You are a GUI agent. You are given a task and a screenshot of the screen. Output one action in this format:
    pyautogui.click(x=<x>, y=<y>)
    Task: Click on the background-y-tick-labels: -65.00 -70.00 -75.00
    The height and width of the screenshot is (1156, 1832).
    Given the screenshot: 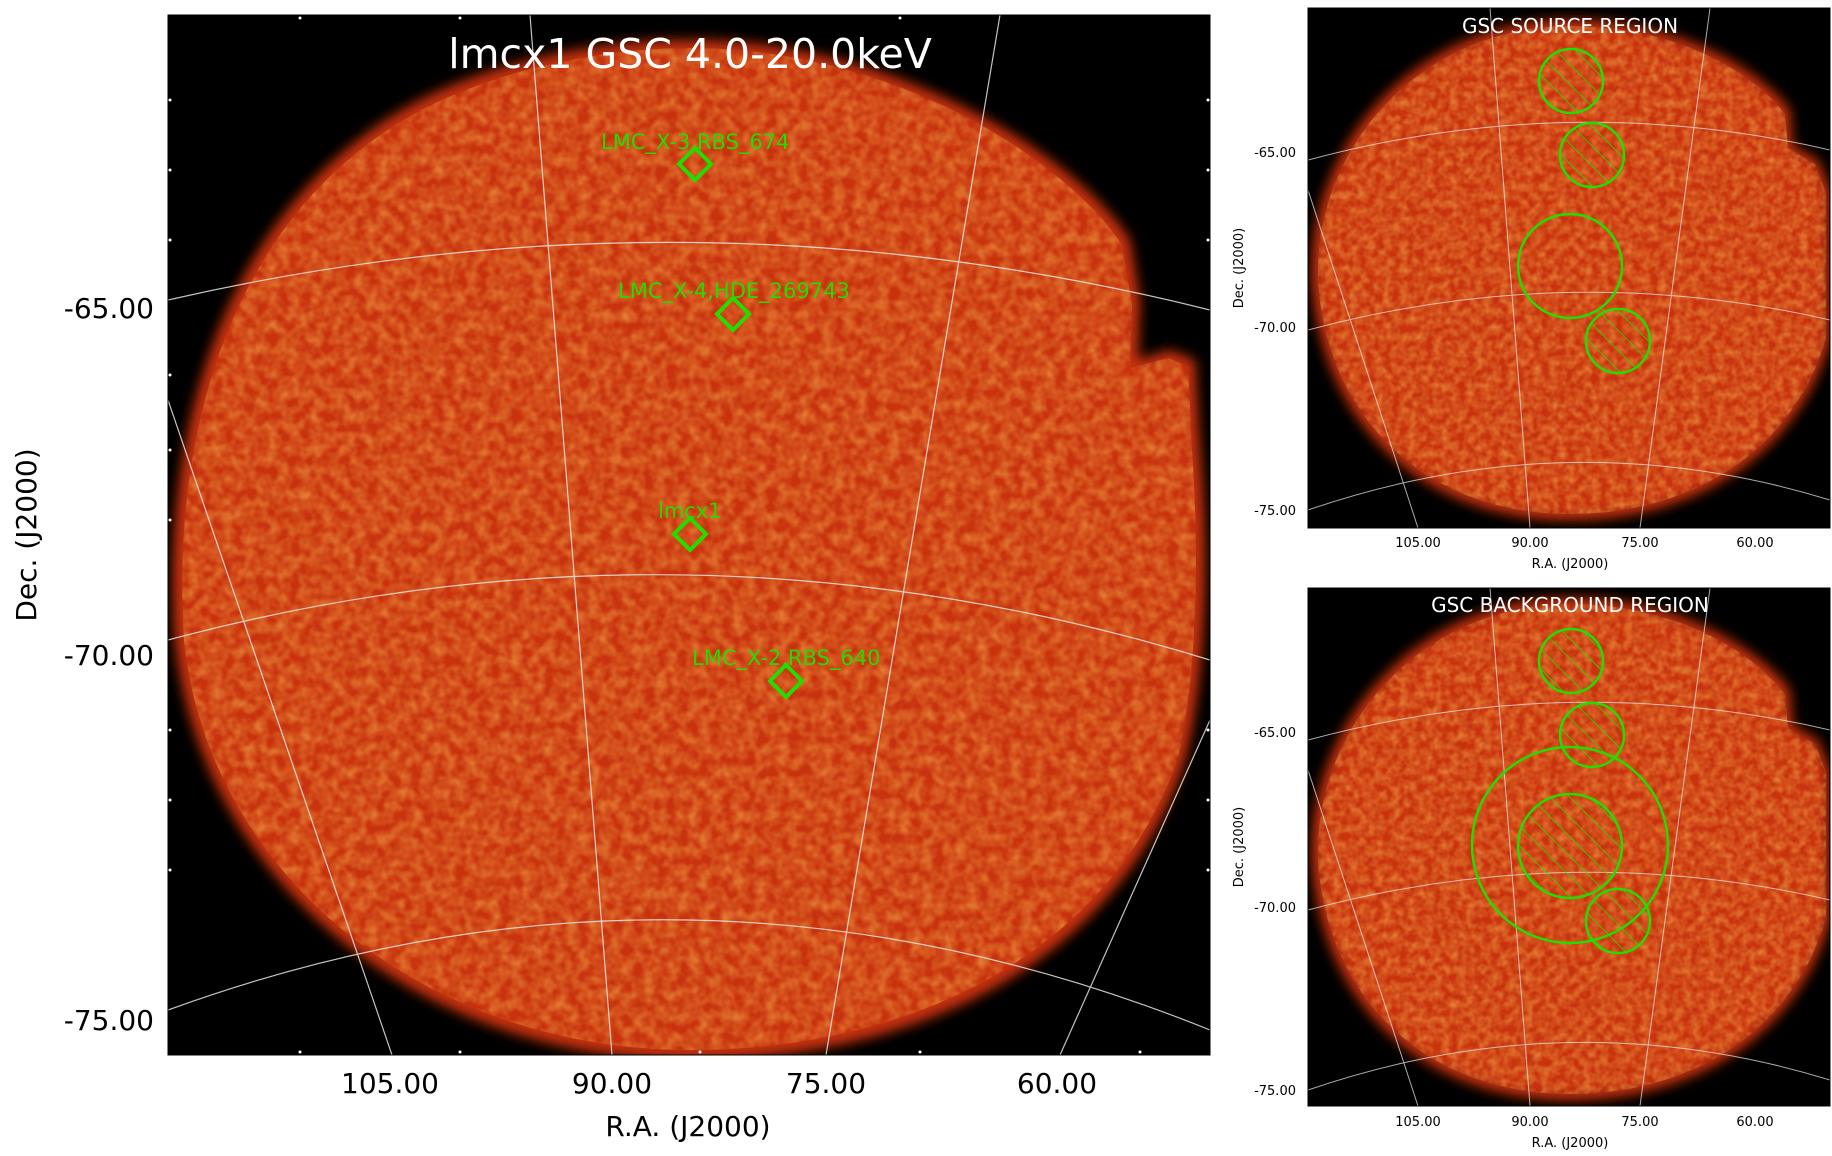 What is the action you would take?
    pyautogui.click(x=1275, y=912)
    